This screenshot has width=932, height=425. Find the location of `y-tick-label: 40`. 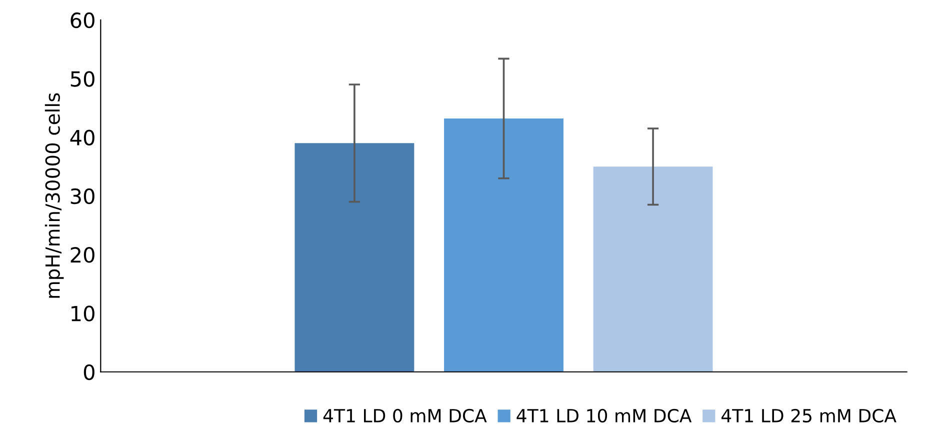

y-tick-label: 40 is located at coordinates (82, 138).